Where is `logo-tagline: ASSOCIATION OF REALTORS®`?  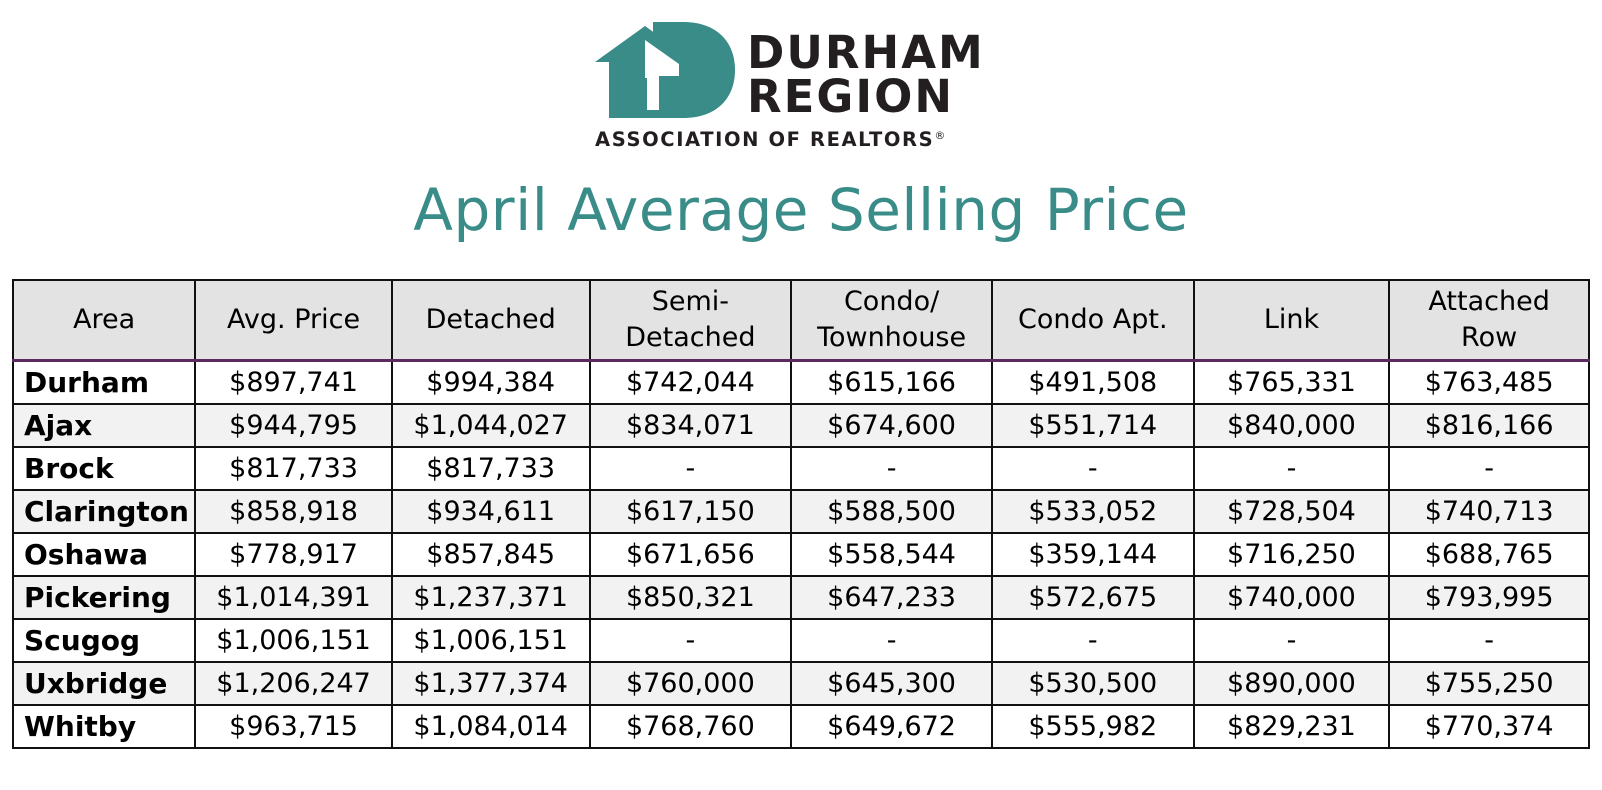 logo-tagline: ASSOCIATION OF REALTORS® is located at coordinates (770, 139).